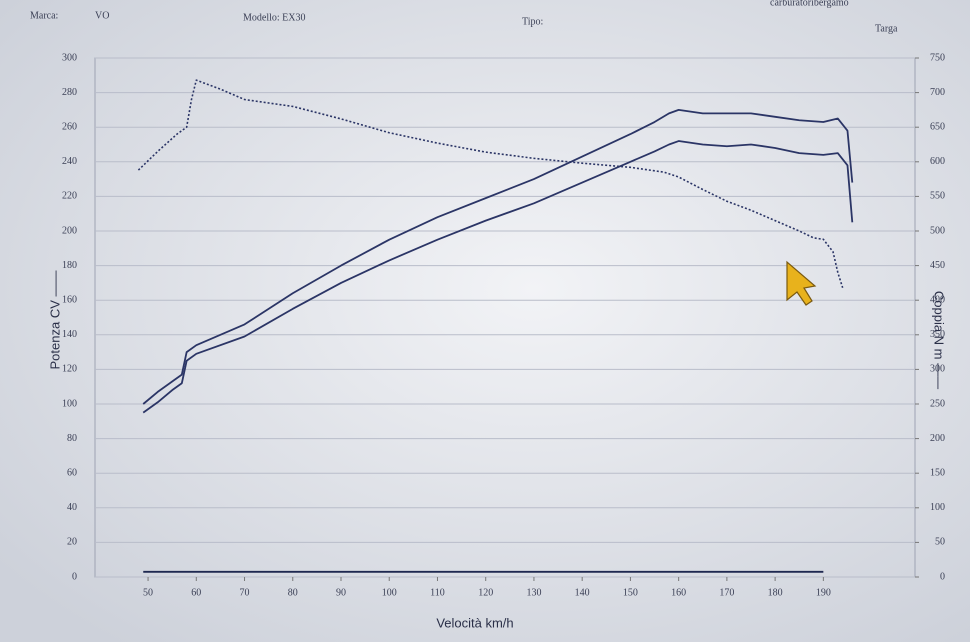  I want to click on y2-tick-label: 600, so click(937, 161).